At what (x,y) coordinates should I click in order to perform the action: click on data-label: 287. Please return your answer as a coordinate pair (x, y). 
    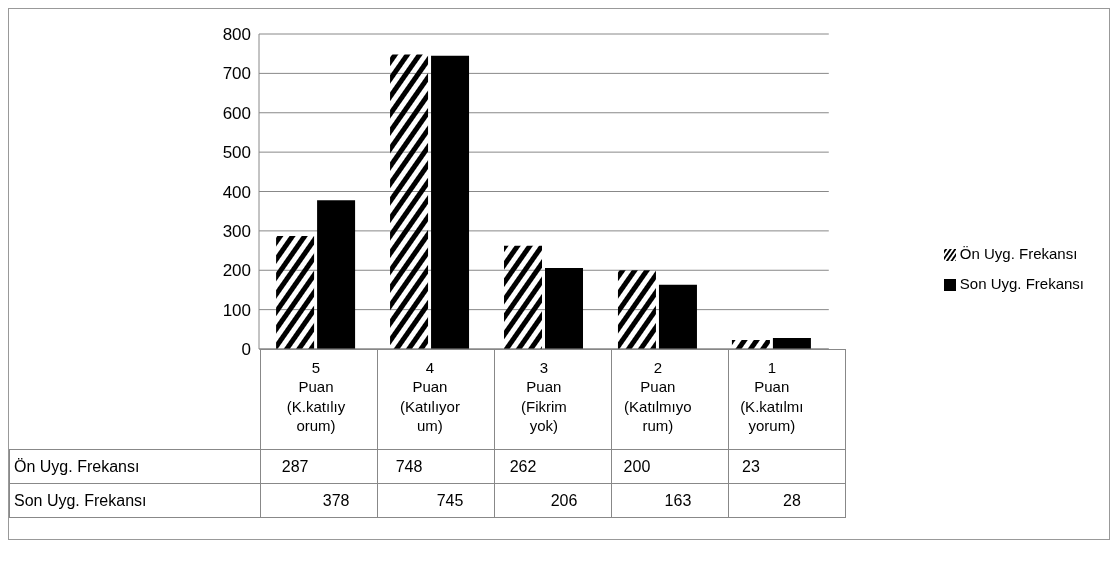
    Looking at the image, I should click on (295, 466).